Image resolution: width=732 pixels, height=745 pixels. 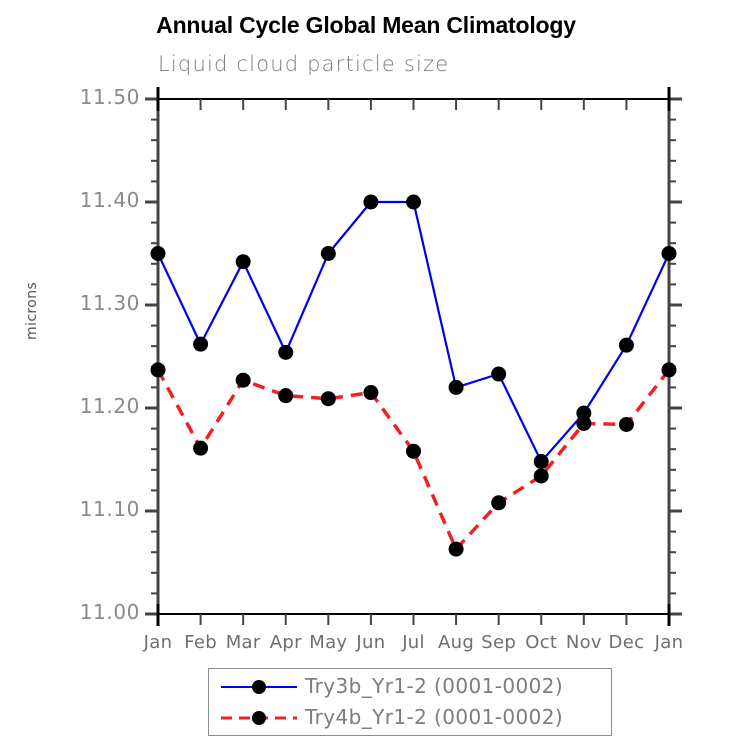 I want to click on x-tick-label: Mar, so click(x=243, y=642).